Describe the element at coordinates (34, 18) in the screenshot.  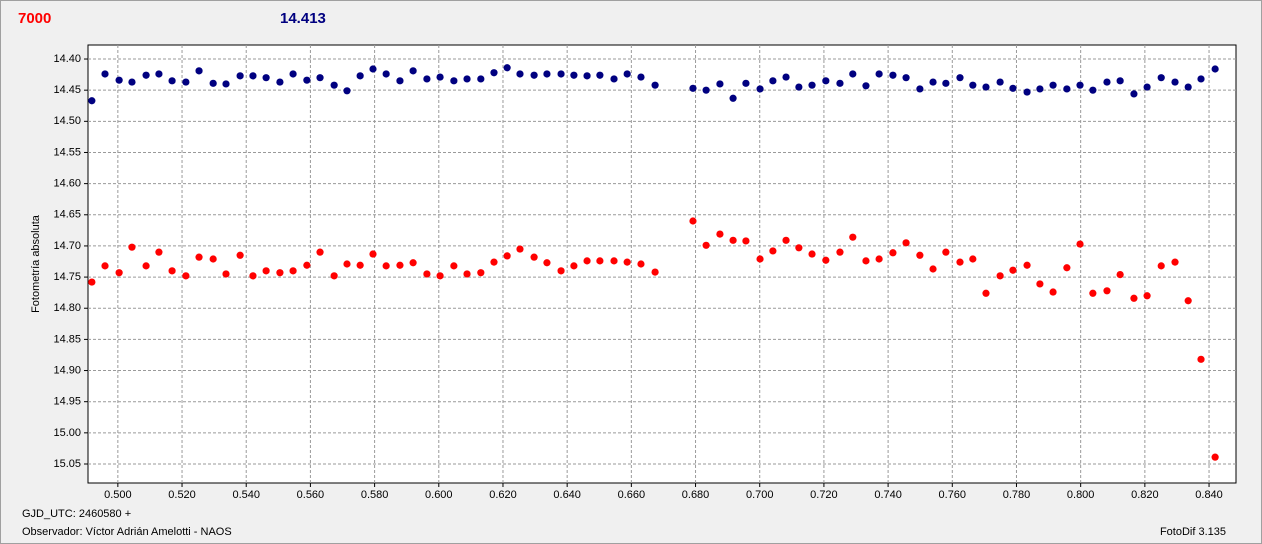
I see `series-label: 7000` at that location.